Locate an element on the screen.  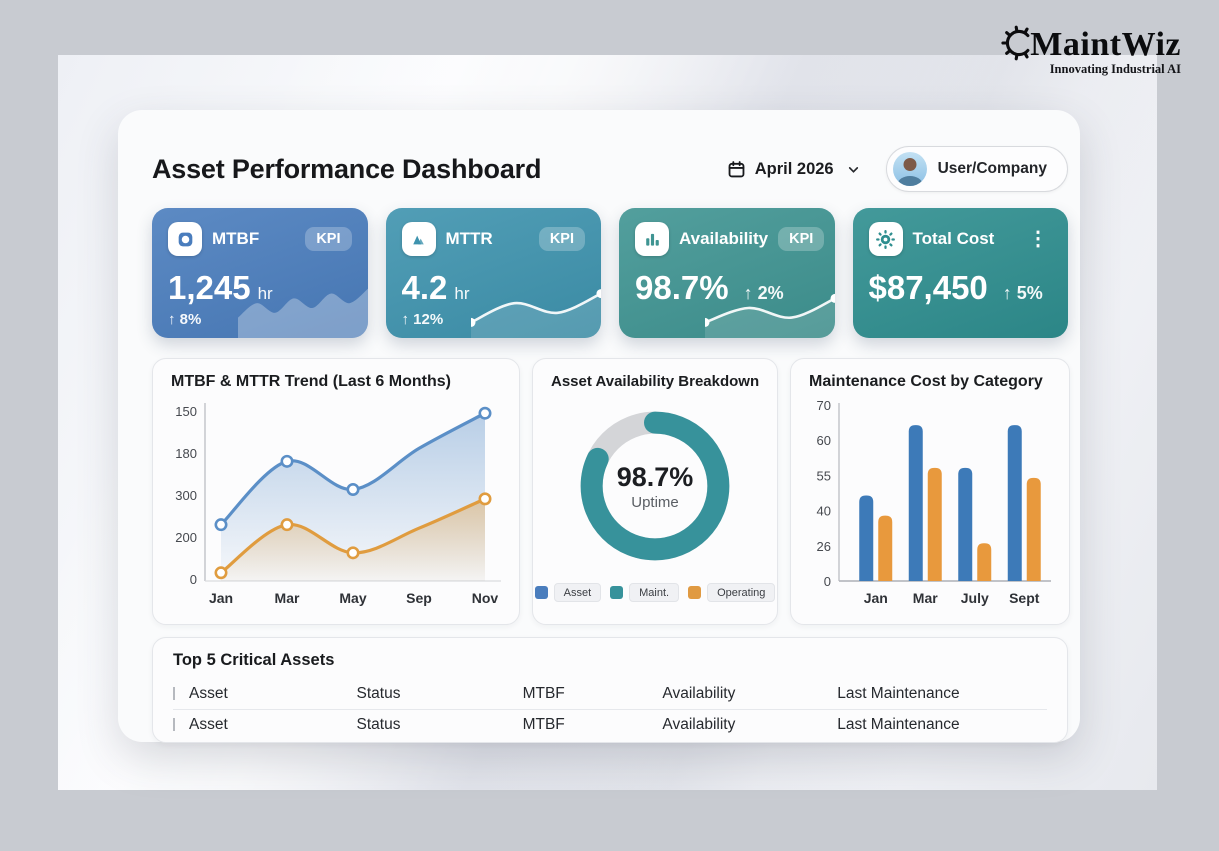
legend-item: Asset is located at coordinates (568, 592).